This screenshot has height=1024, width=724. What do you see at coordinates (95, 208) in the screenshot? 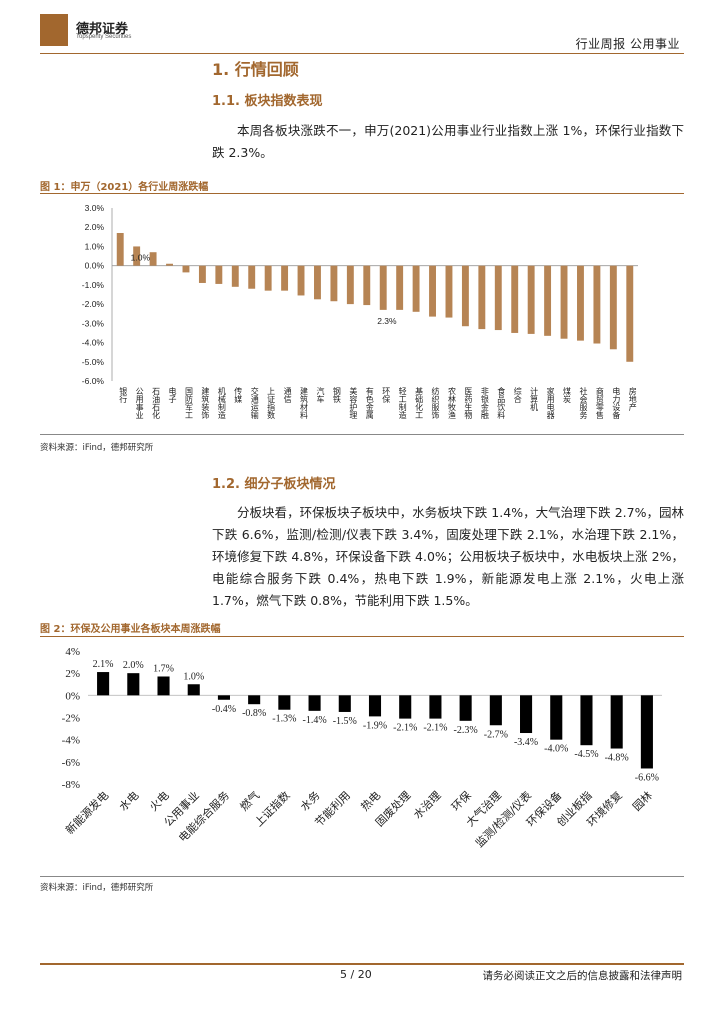
I see `chart-1-ytick: 3.0%` at bounding box center [95, 208].